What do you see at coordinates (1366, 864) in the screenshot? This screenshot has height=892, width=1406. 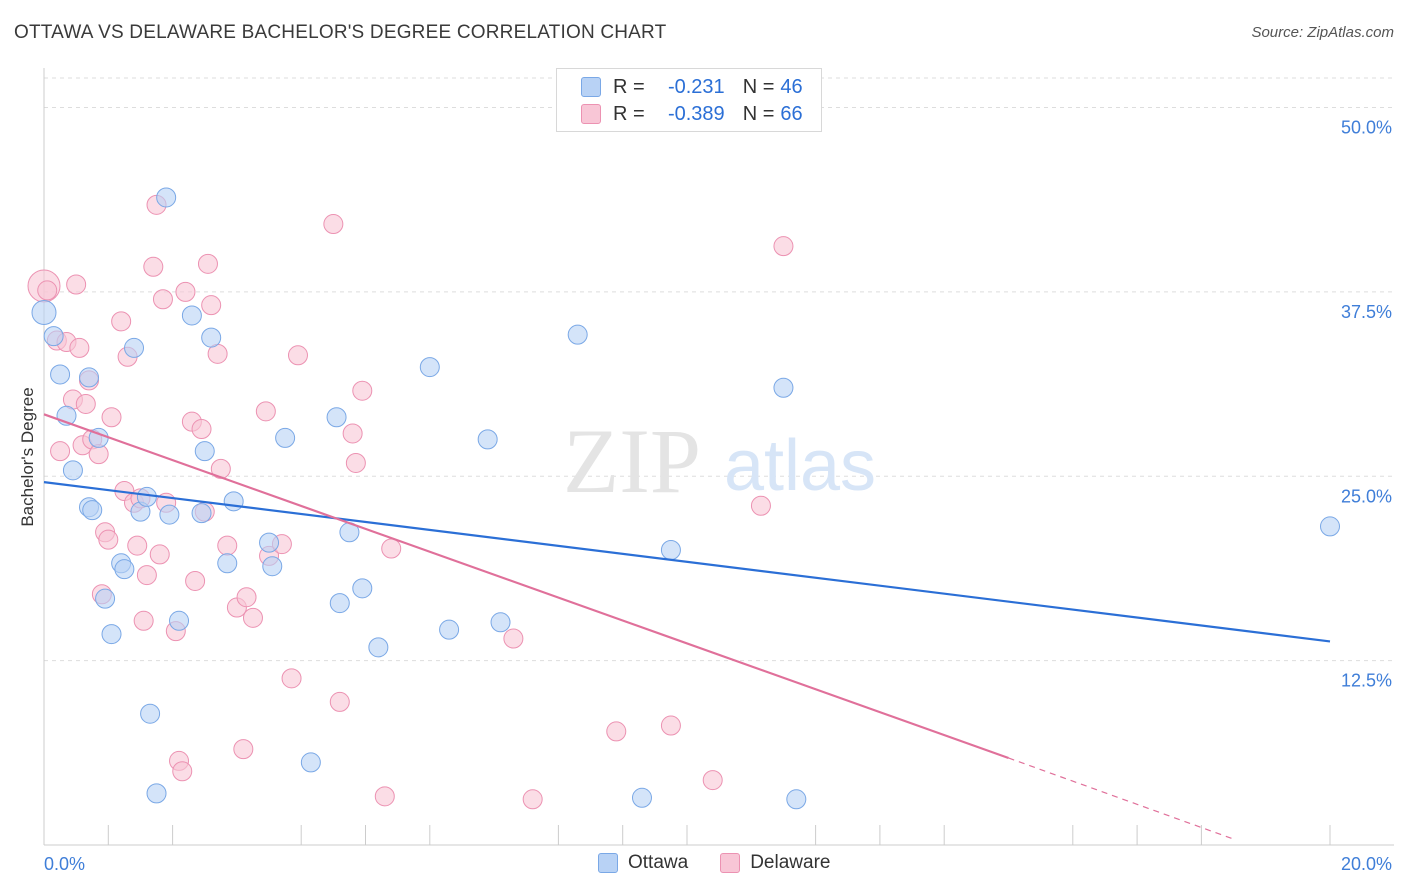 I see `x-tick-label-max: 20.0%` at bounding box center [1366, 864].